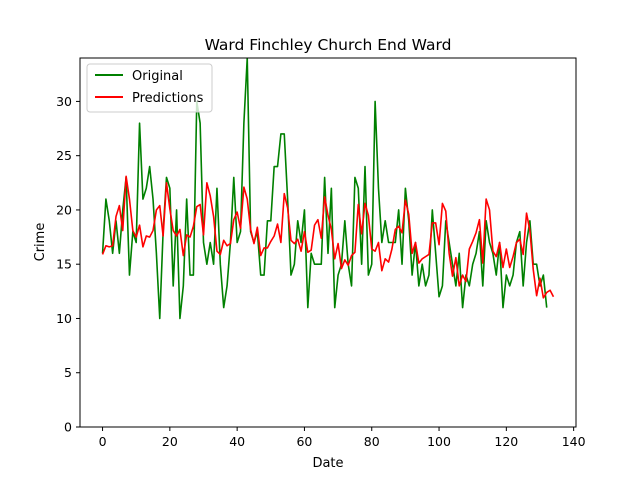  What do you see at coordinates (40, 242) in the screenshot?
I see `y-axis-label: Crime` at bounding box center [40, 242].